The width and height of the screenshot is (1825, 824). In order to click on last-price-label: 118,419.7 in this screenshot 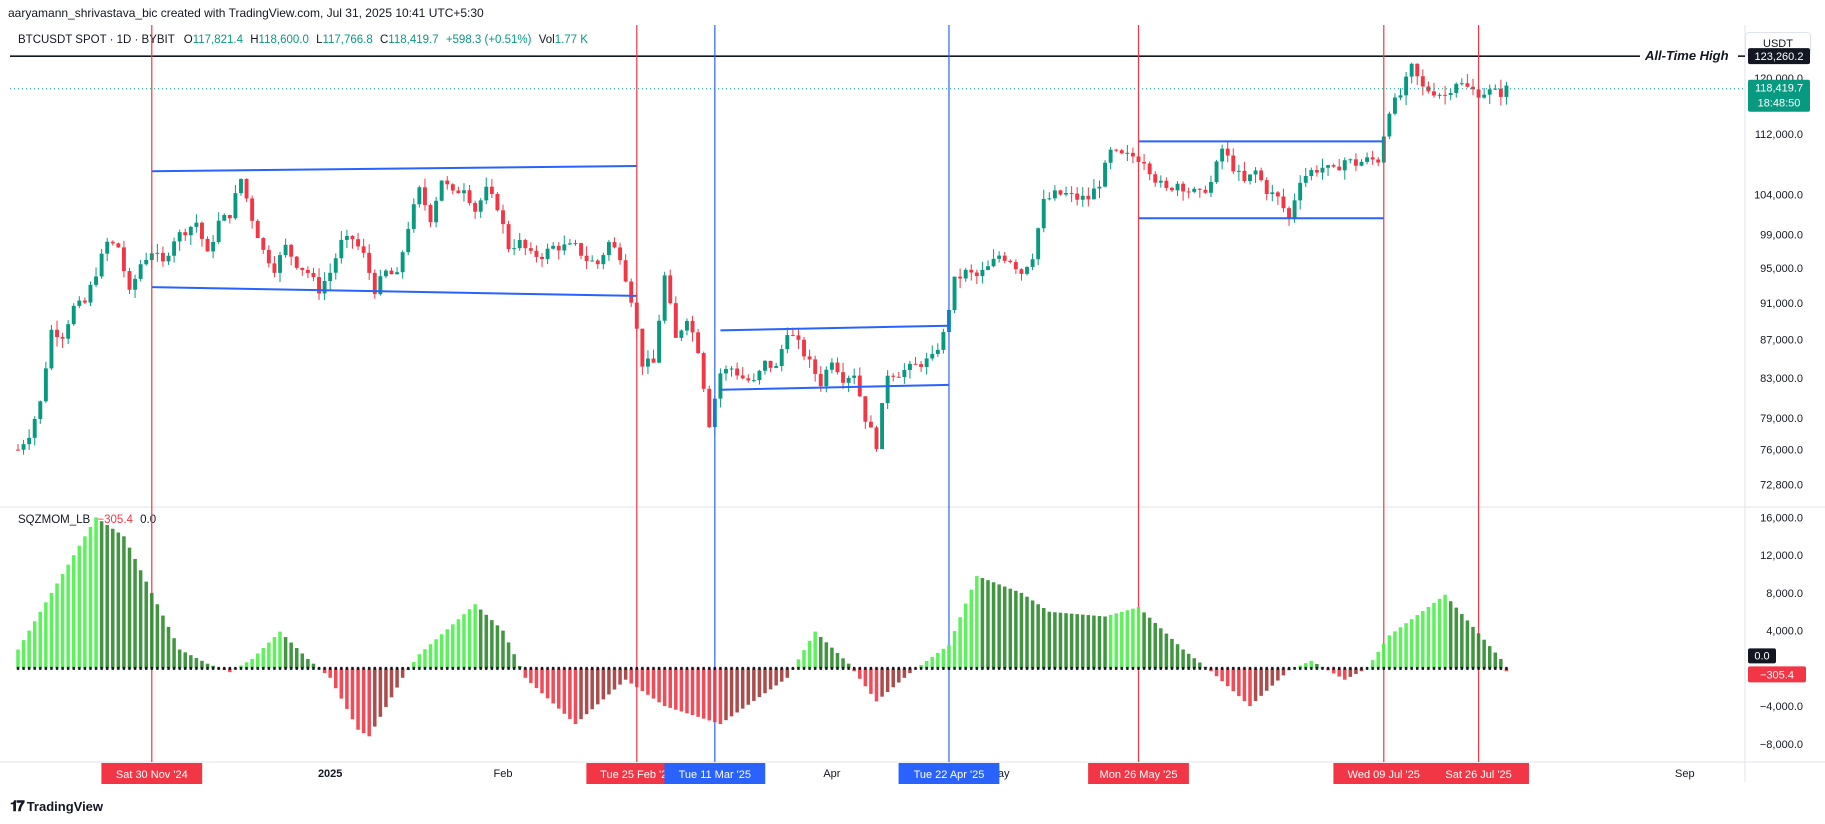, I will do `click(1779, 89)`.